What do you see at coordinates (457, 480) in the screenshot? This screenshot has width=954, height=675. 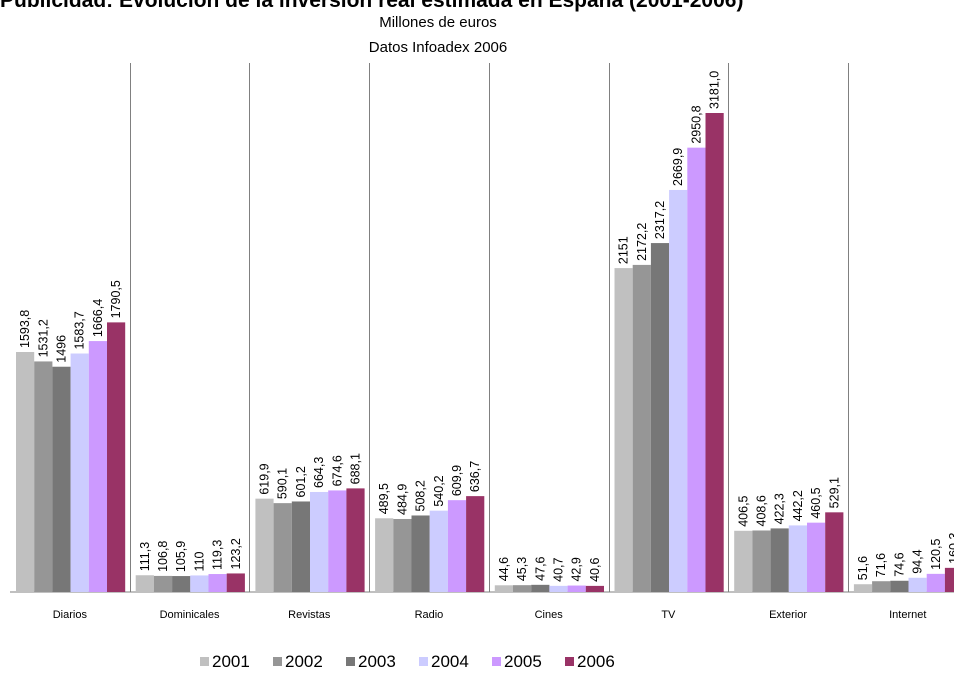 I see `data-label: 609,9` at bounding box center [457, 480].